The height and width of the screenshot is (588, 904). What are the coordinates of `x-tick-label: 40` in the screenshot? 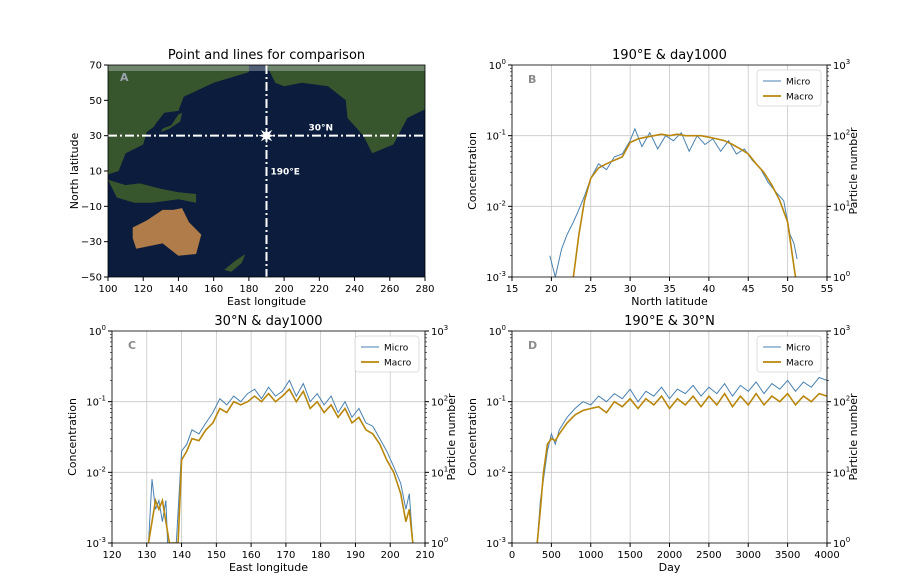 It's located at (709, 289).